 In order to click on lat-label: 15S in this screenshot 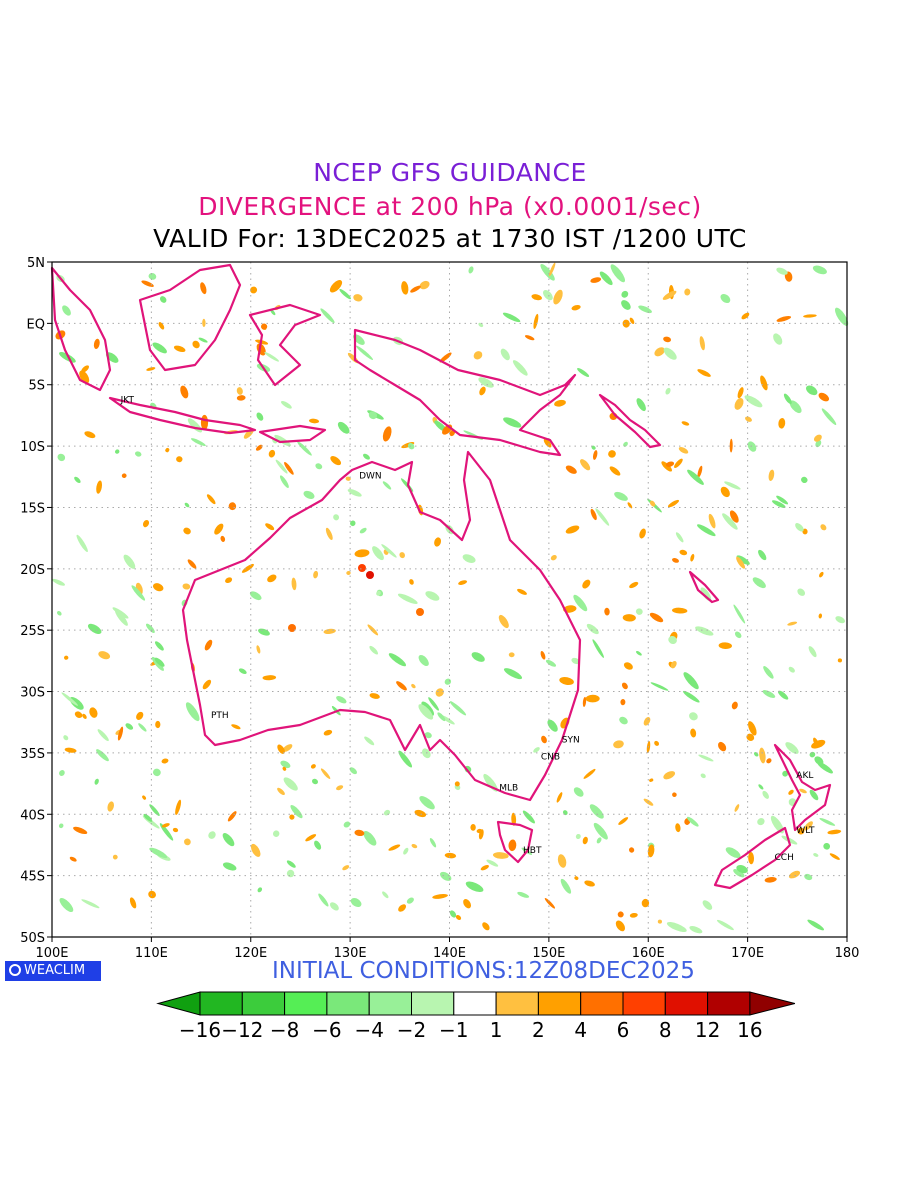, I will do `click(32, 508)`.